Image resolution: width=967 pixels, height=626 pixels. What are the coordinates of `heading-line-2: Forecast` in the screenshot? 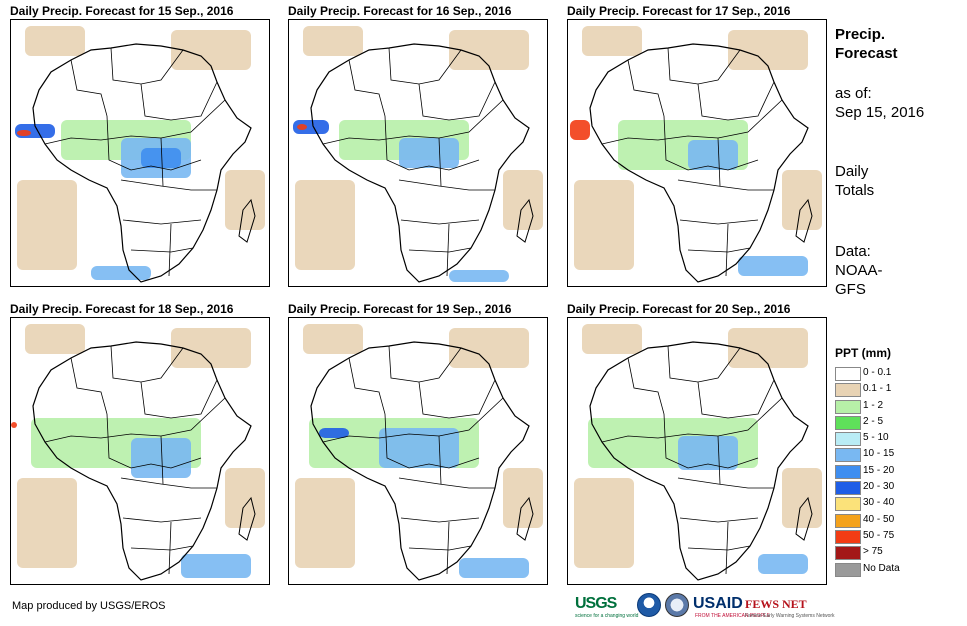 It's located at (866, 53).